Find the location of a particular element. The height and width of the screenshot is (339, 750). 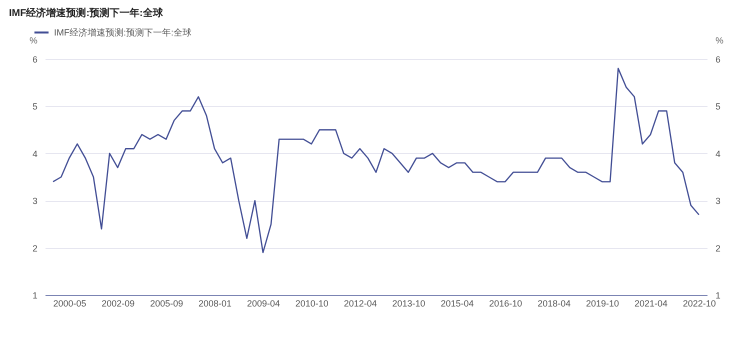

x-tick-label: 2010-10 is located at coordinates (311, 303).